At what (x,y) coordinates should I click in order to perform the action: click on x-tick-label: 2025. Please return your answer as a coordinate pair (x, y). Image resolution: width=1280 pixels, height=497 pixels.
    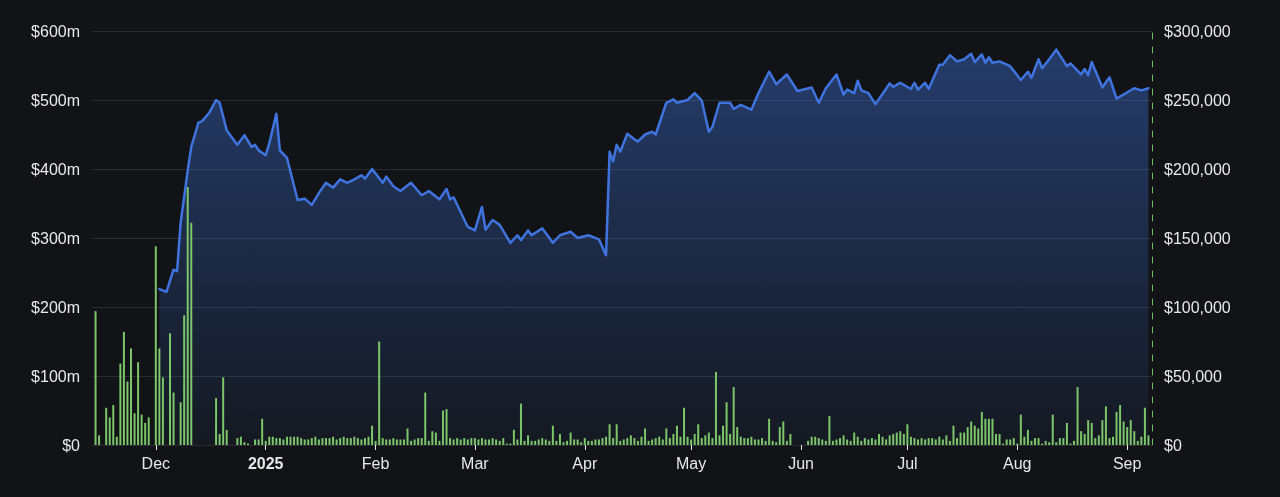
    Looking at the image, I should click on (265, 463).